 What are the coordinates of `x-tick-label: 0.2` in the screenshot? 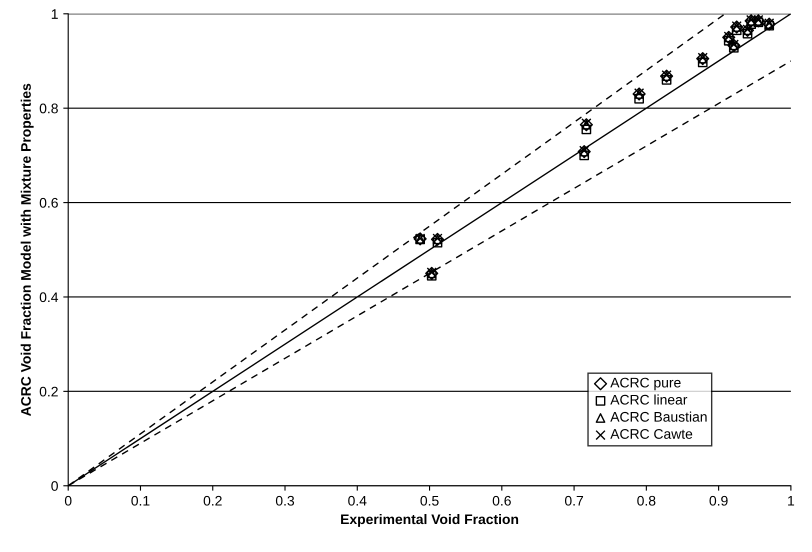 It's located at (213, 501).